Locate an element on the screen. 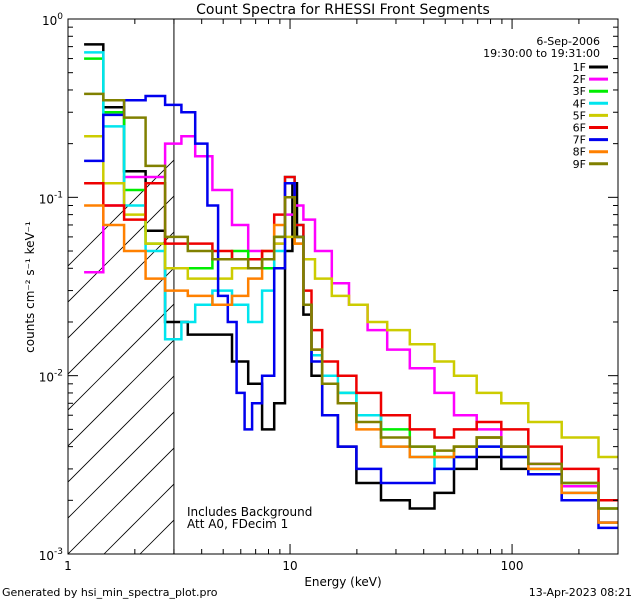  observation-date: 6-Sep-2006 is located at coordinates (568, 41).